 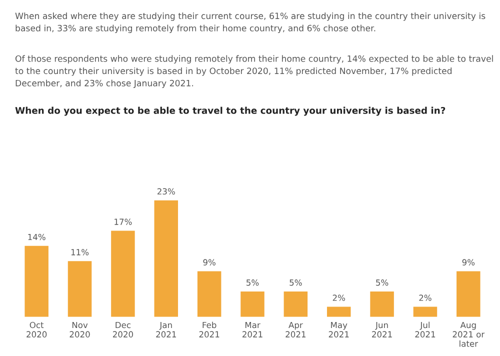 What do you see at coordinates (254, 71) in the screenshot?
I see `text: Of those respondents who were studying remotely from their home country, 14% expected to be able to travel to the country their university is based in by October 2020, 11% predicted November, 17% predicted December, and 23% chose January 2021.` at bounding box center [254, 71].